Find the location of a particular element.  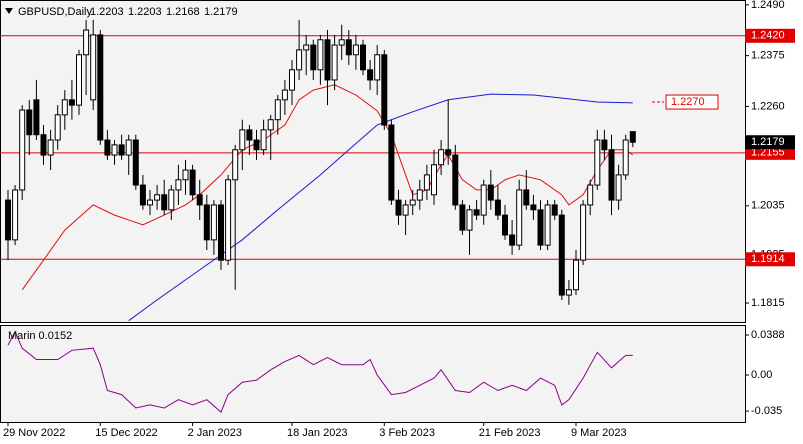

x-tick-label: 29 Nov 2022 is located at coordinates (34, 433).